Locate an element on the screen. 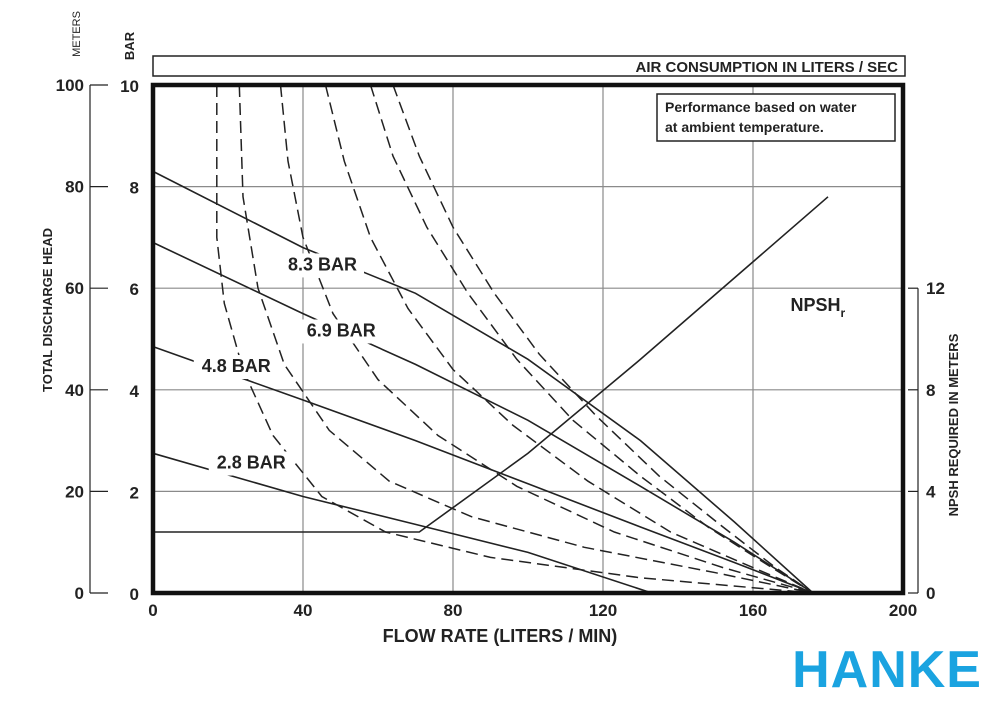 This screenshot has height=705, width=1000. npsh-tick-label: 0 is located at coordinates (930, 593).